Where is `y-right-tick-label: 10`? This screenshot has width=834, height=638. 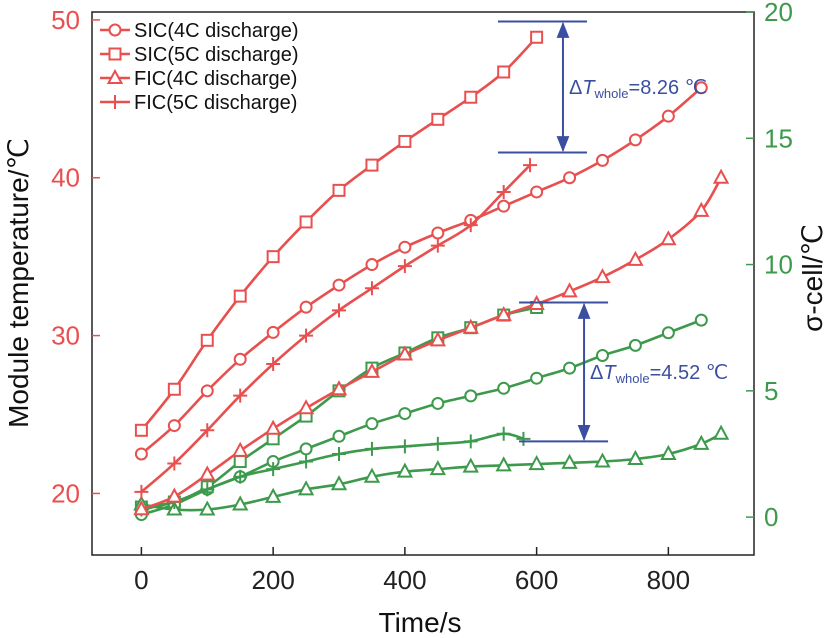
y-right-tick-label: 10 is located at coordinates (778, 265).